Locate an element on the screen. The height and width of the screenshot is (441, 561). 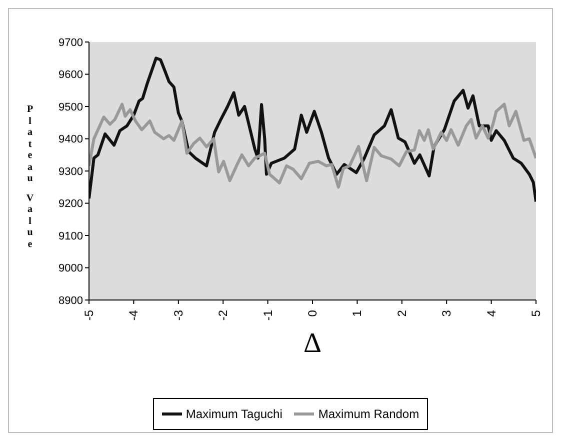
y-tick-label: 8900 is located at coordinates (70, 300).